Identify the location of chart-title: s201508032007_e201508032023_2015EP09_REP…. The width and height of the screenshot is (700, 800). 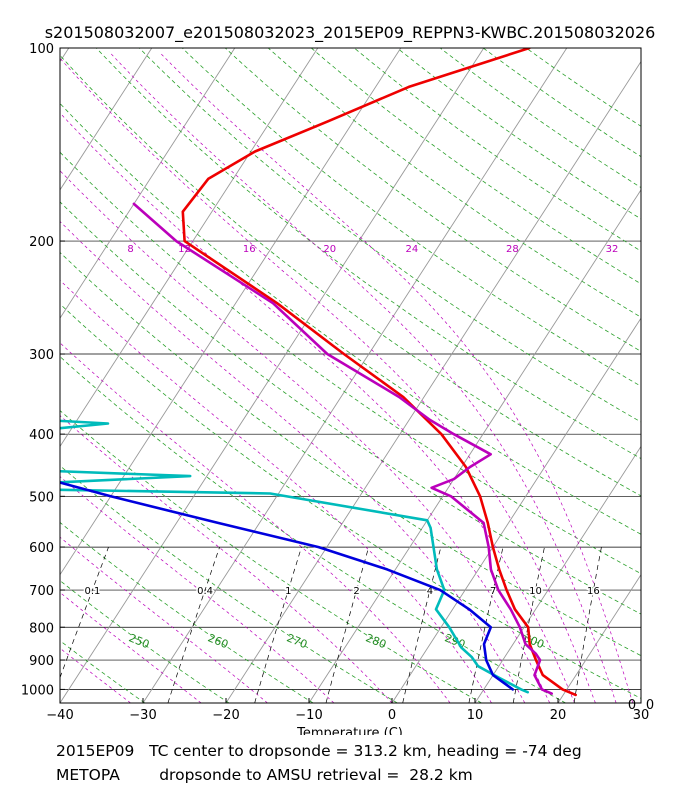
(350, 33).